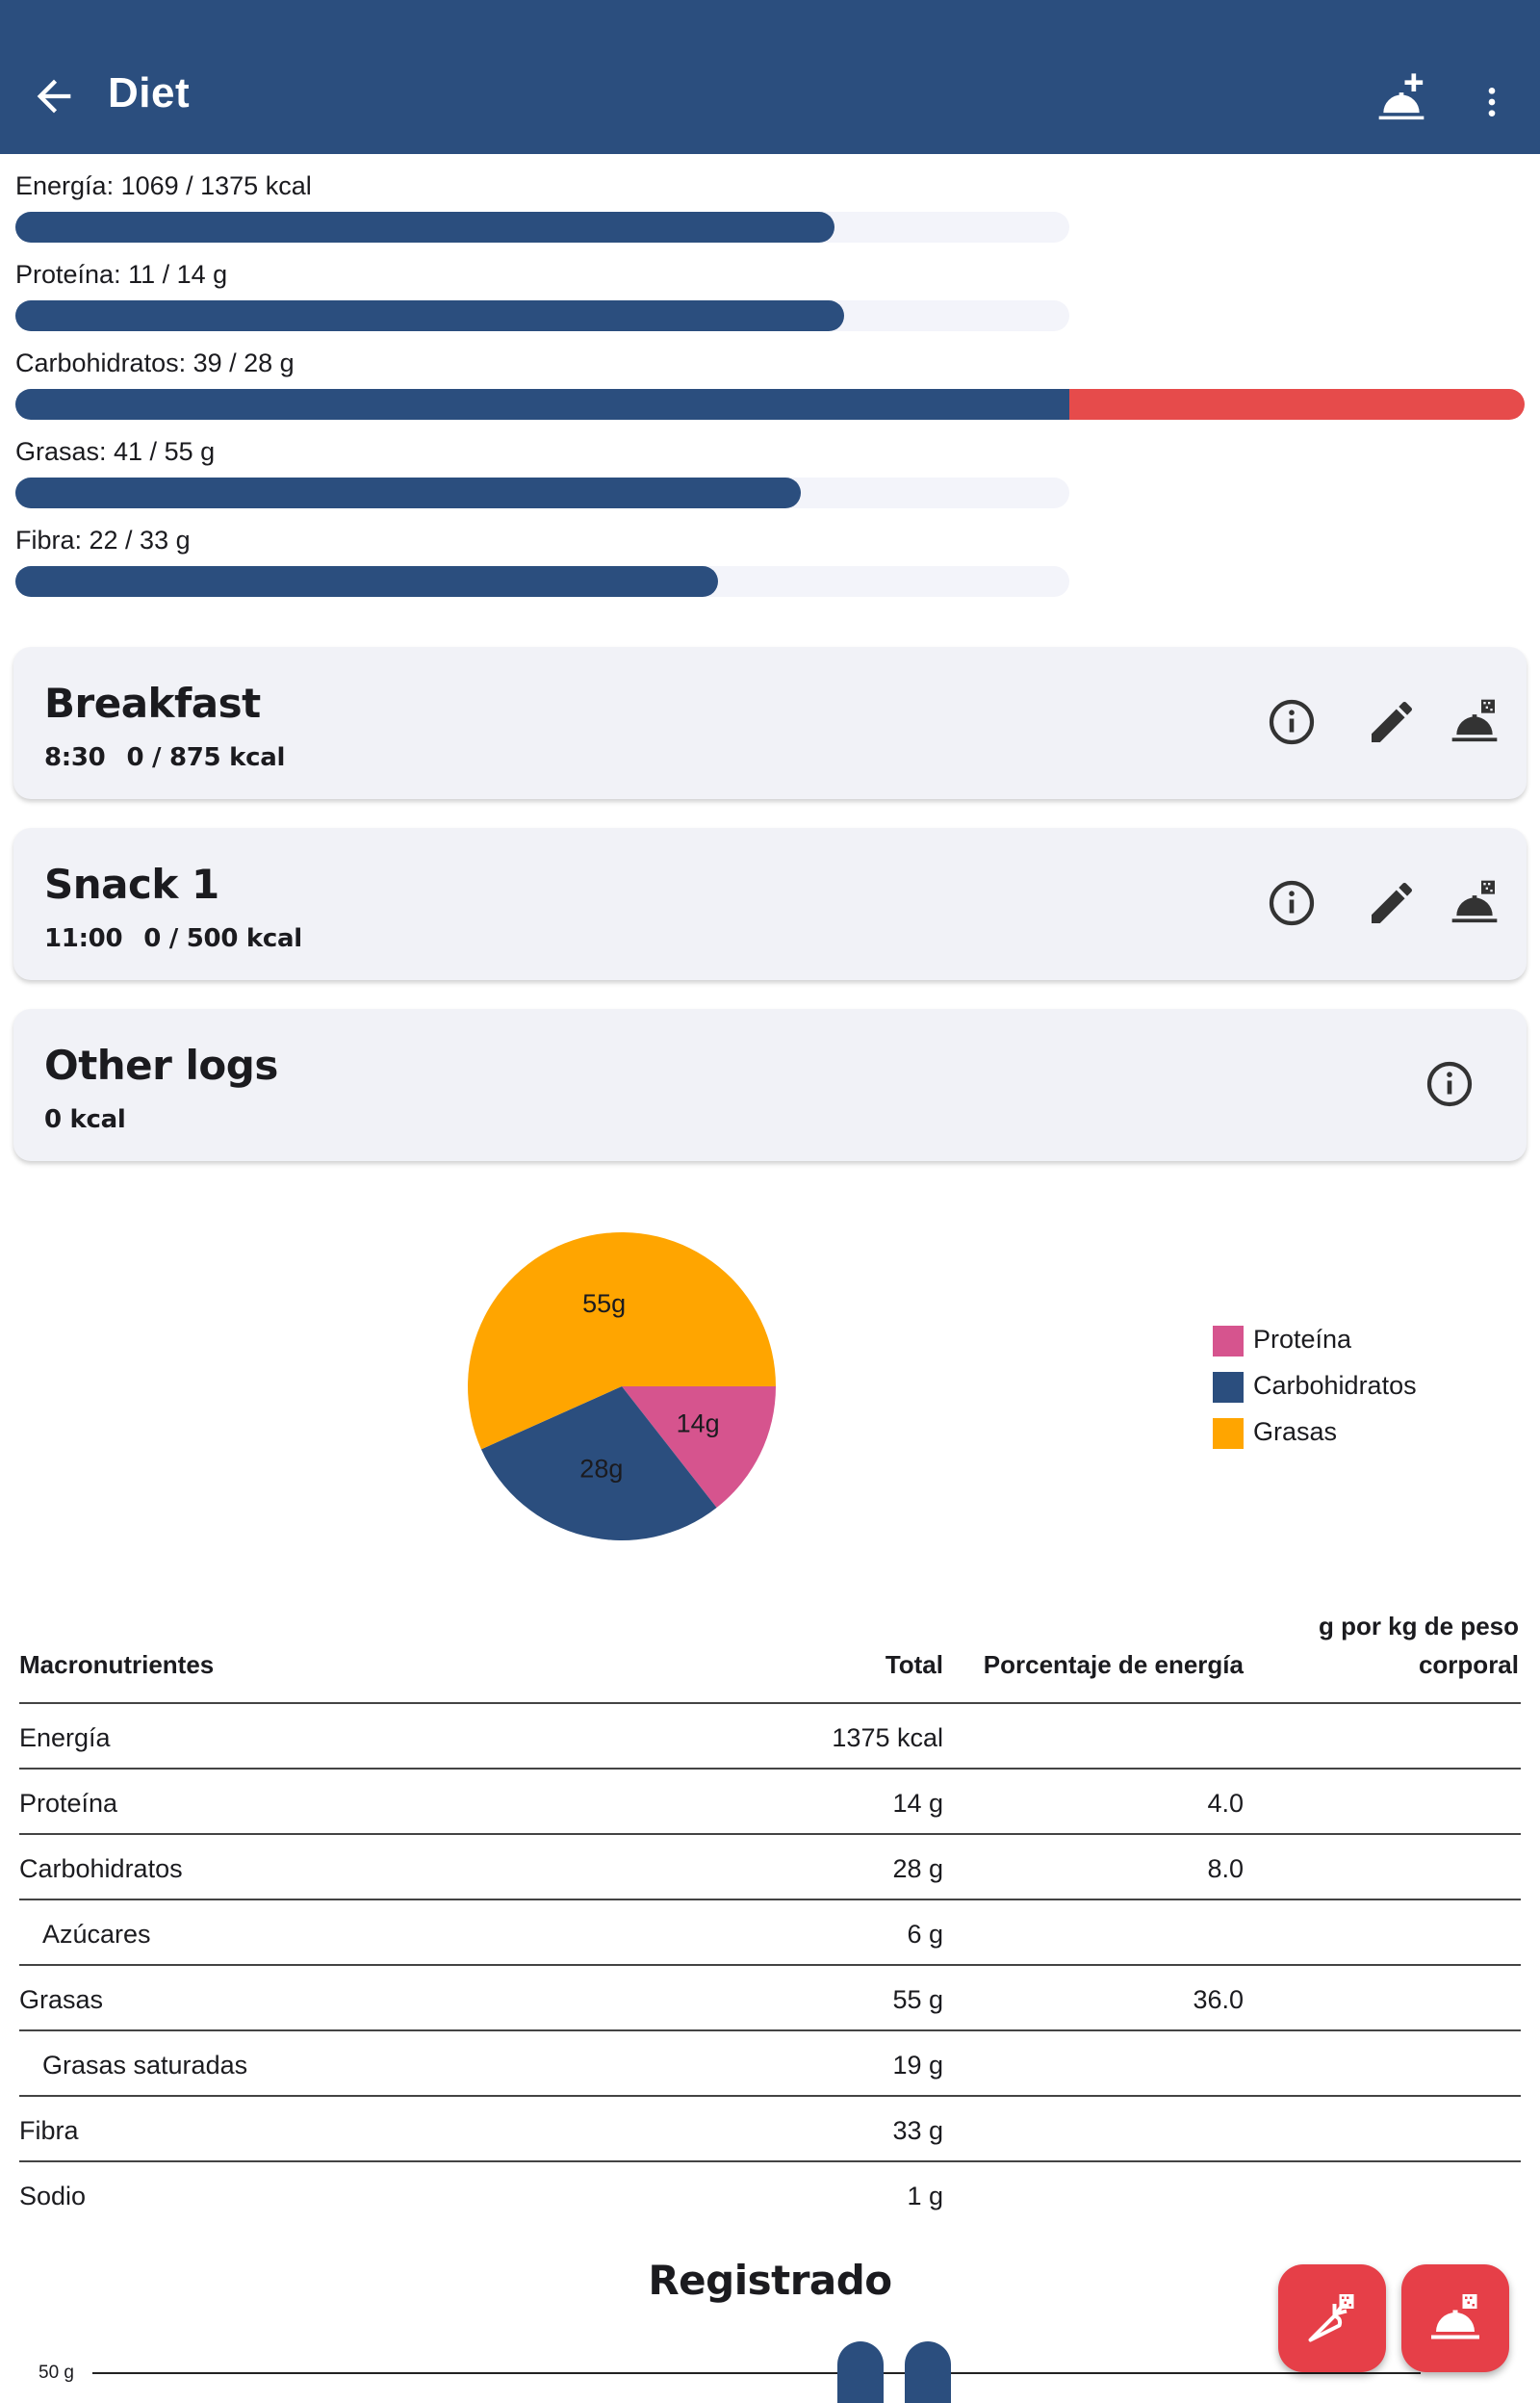 This screenshot has height=2403, width=1540. What do you see at coordinates (206, 757) in the screenshot?
I see `meal-kcal: 0 / 875 kcal` at bounding box center [206, 757].